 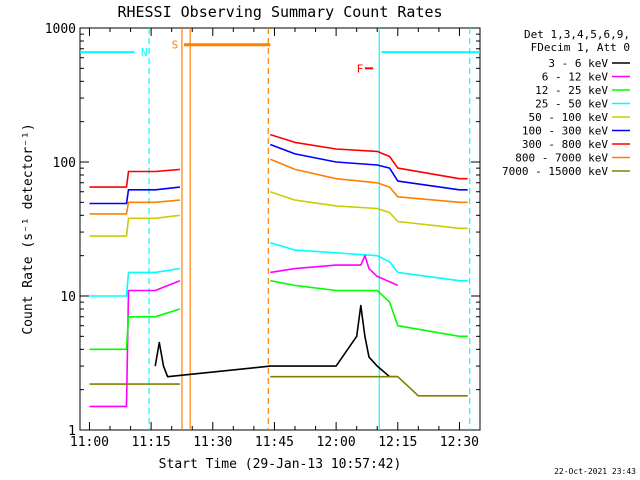 I want to click on chart-title: RHESSI Observing Summary Count Rates, so click(x=279, y=12).